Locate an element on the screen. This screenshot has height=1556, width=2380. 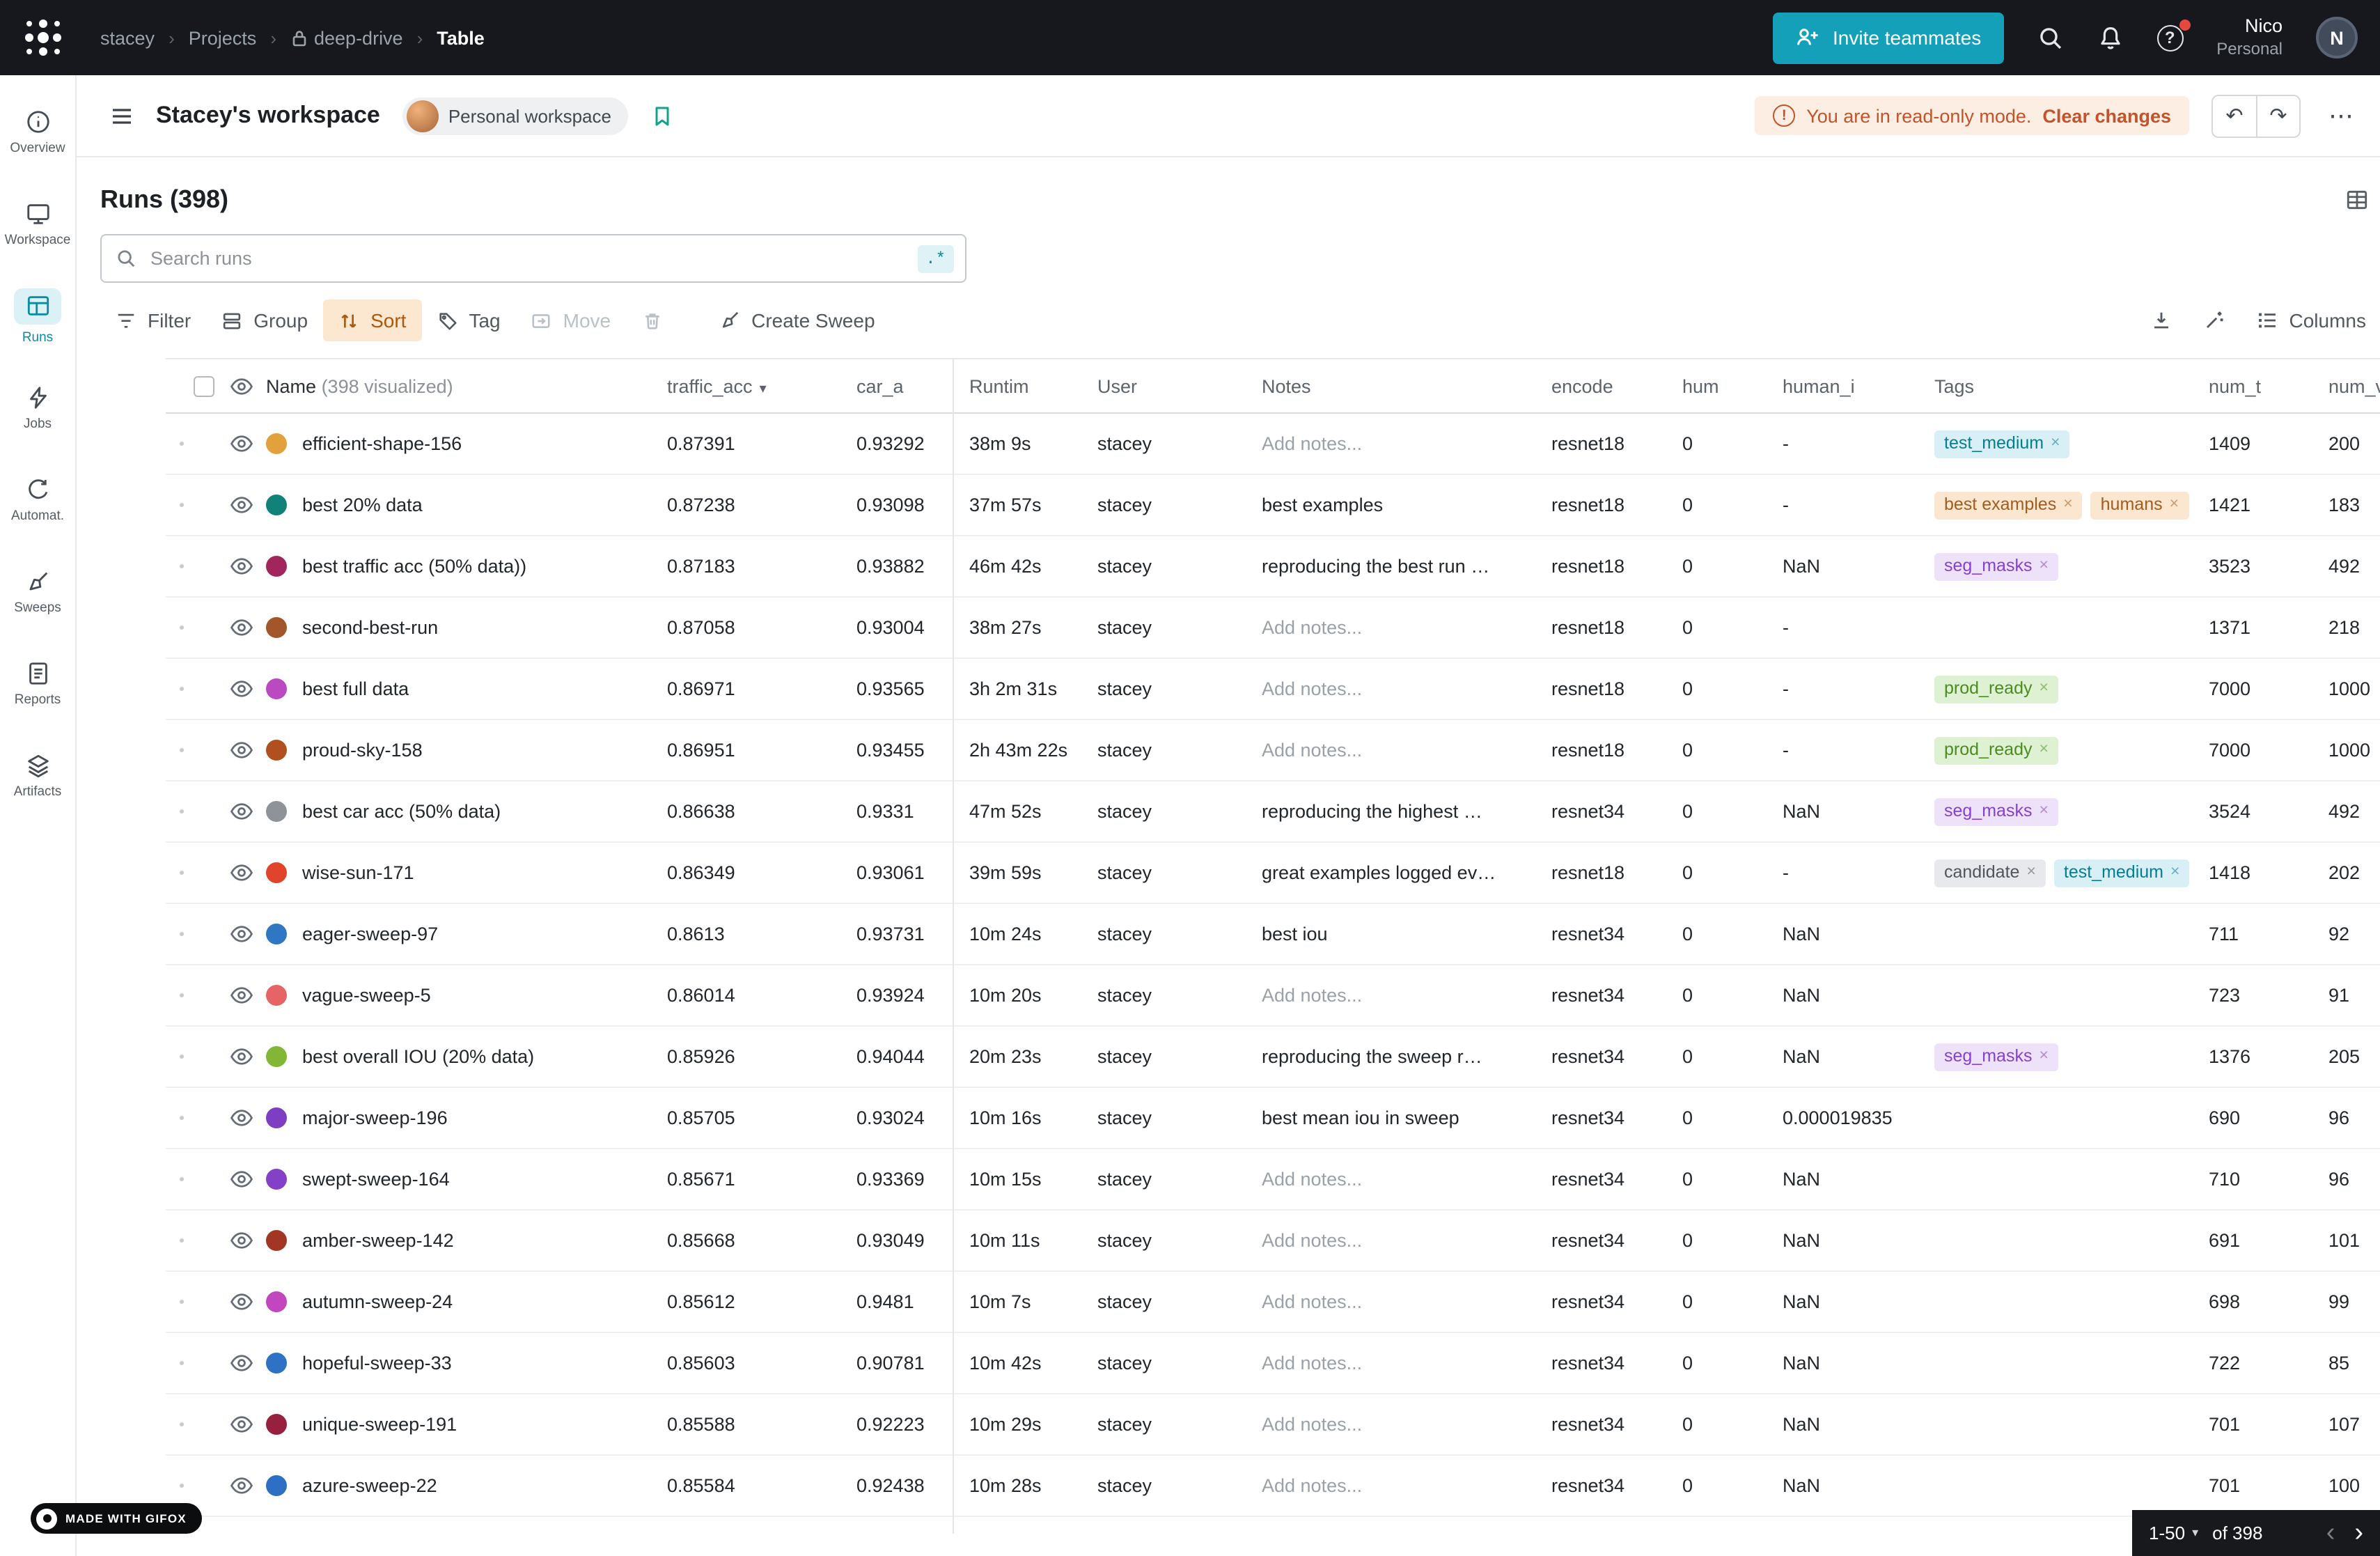
run-name-link: efficient-shape-156 is located at coordinates (382, 443).